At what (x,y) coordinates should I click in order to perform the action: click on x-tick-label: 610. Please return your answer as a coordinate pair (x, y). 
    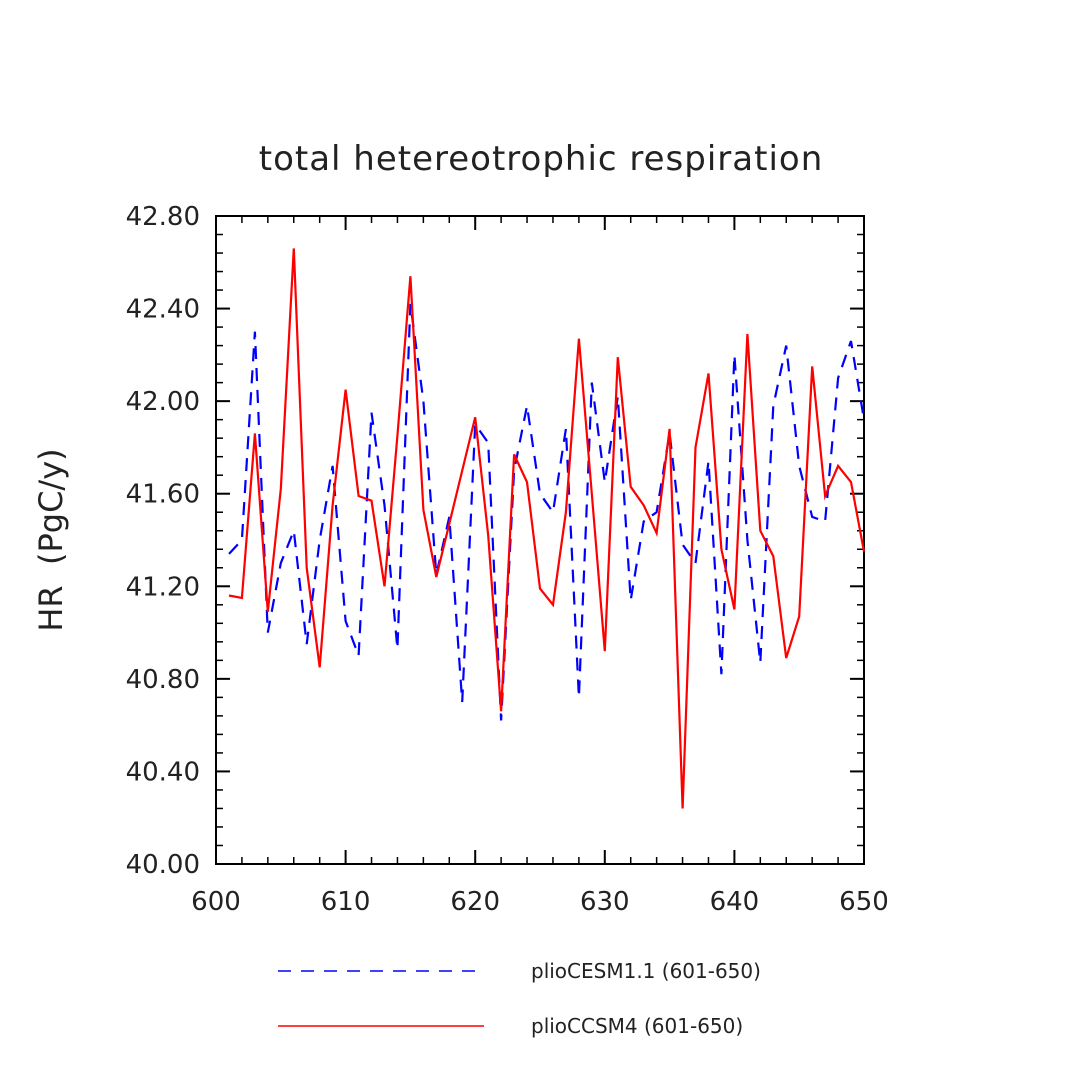
    Looking at the image, I should click on (346, 902).